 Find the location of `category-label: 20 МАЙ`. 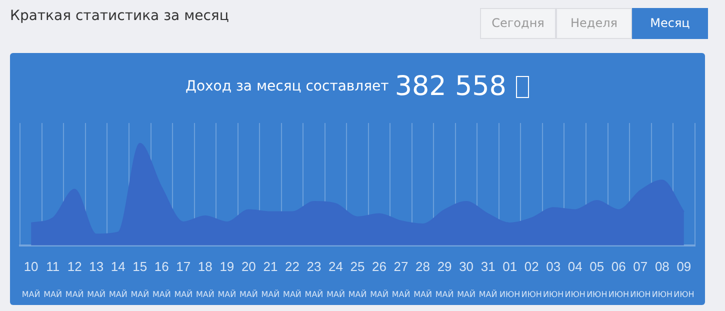

category-label: 20 МАЙ is located at coordinates (249, 279).